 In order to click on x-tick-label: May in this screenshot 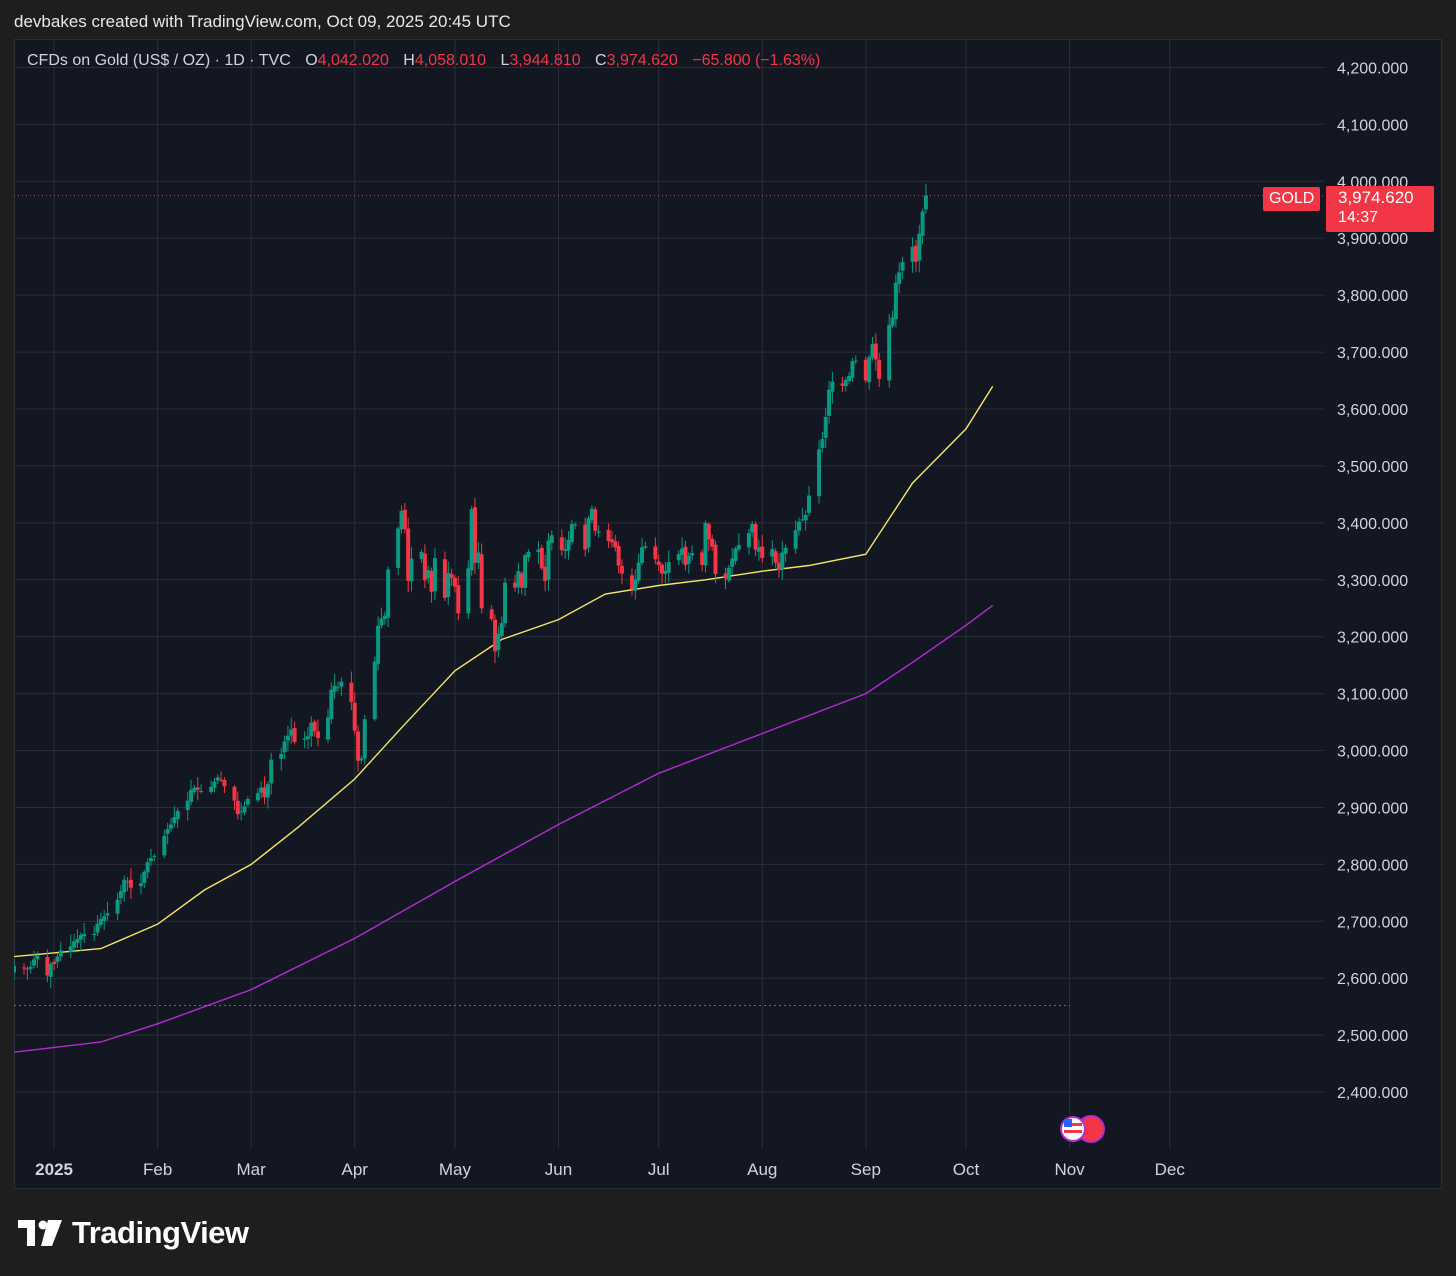, I will do `click(455, 1169)`.